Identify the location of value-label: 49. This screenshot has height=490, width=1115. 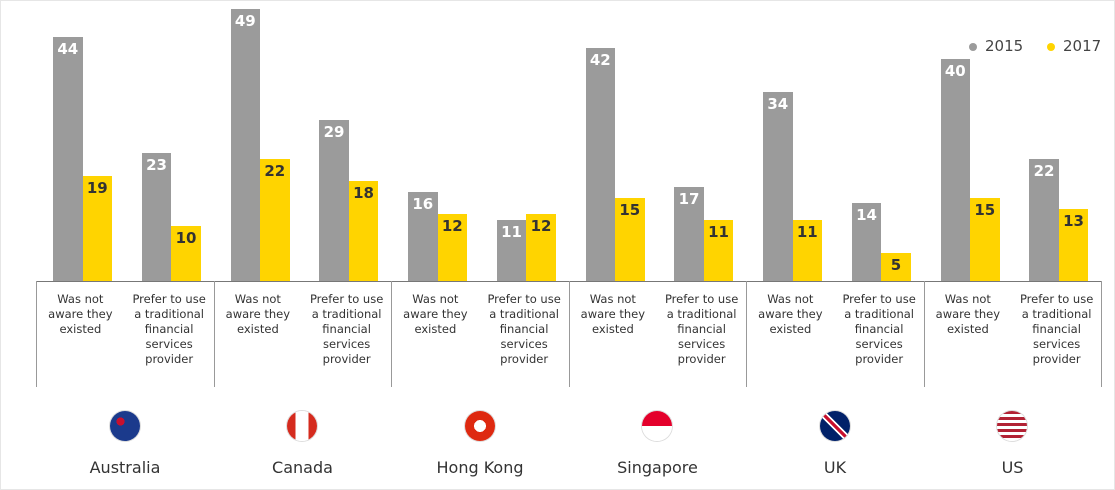
(245, 21).